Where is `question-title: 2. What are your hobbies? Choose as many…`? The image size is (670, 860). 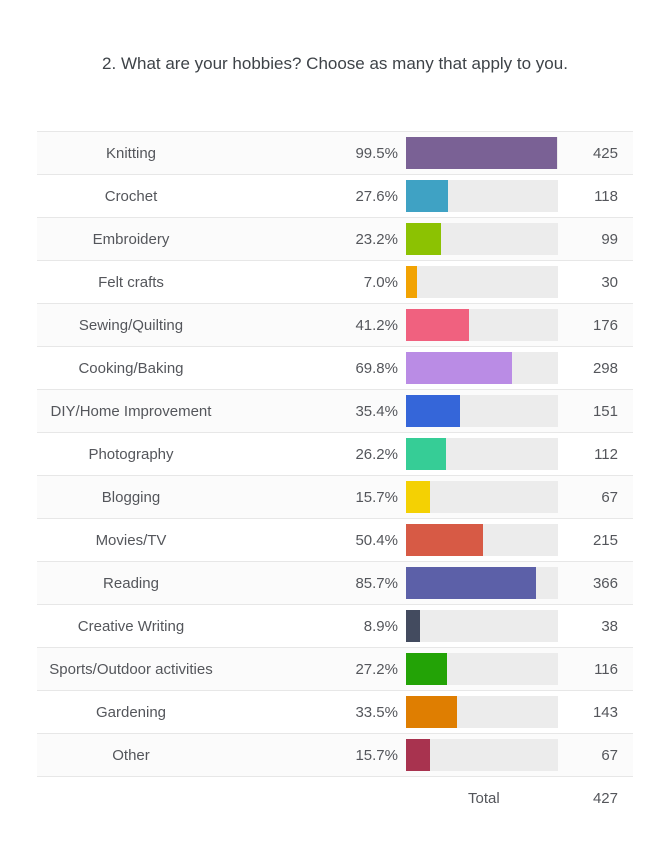 question-title: 2. What are your hobbies? Choose as many… is located at coordinates (335, 63).